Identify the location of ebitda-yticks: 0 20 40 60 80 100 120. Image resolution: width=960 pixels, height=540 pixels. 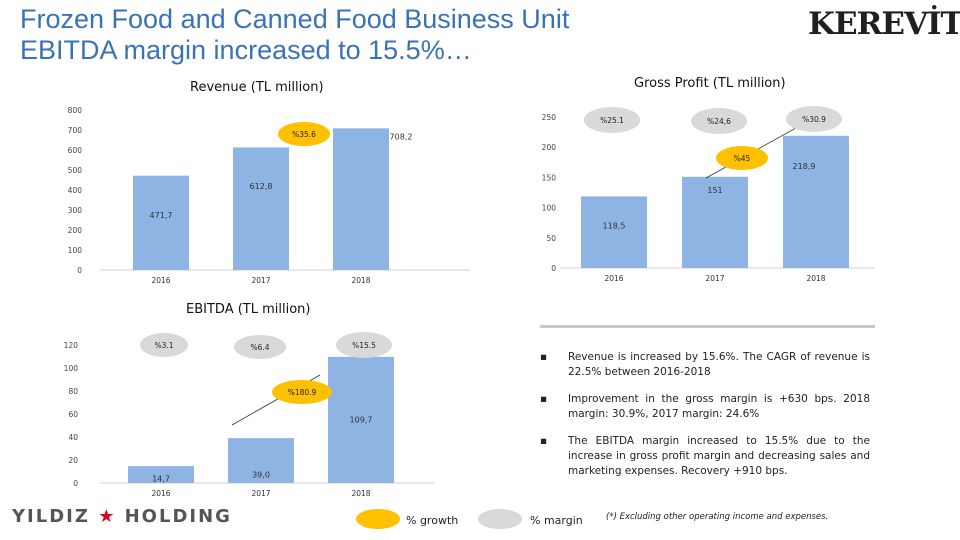
(71, 414).